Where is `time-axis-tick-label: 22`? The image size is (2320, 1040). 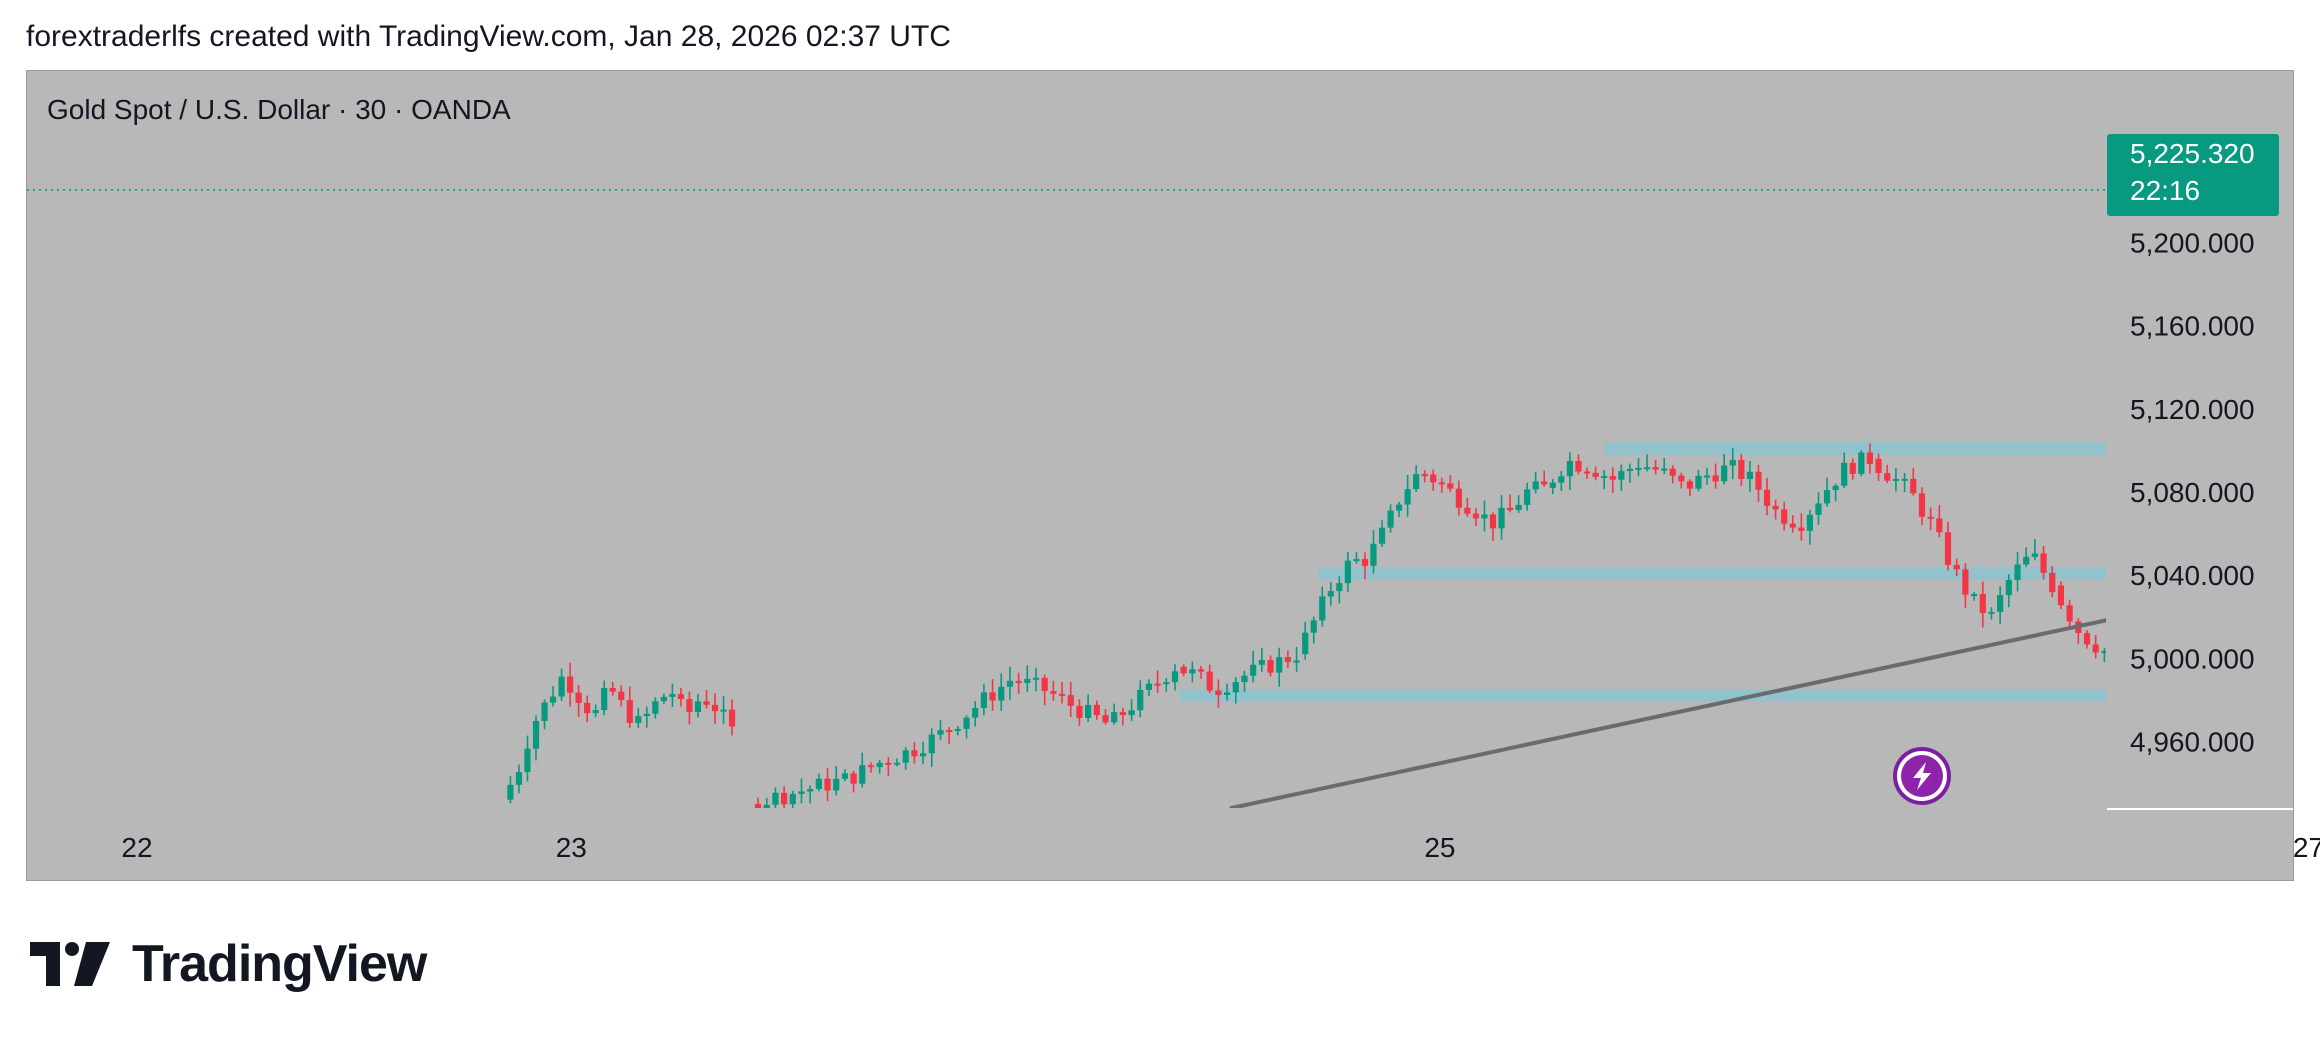
time-axis-tick-label: 22 is located at coordinates (136, 847).